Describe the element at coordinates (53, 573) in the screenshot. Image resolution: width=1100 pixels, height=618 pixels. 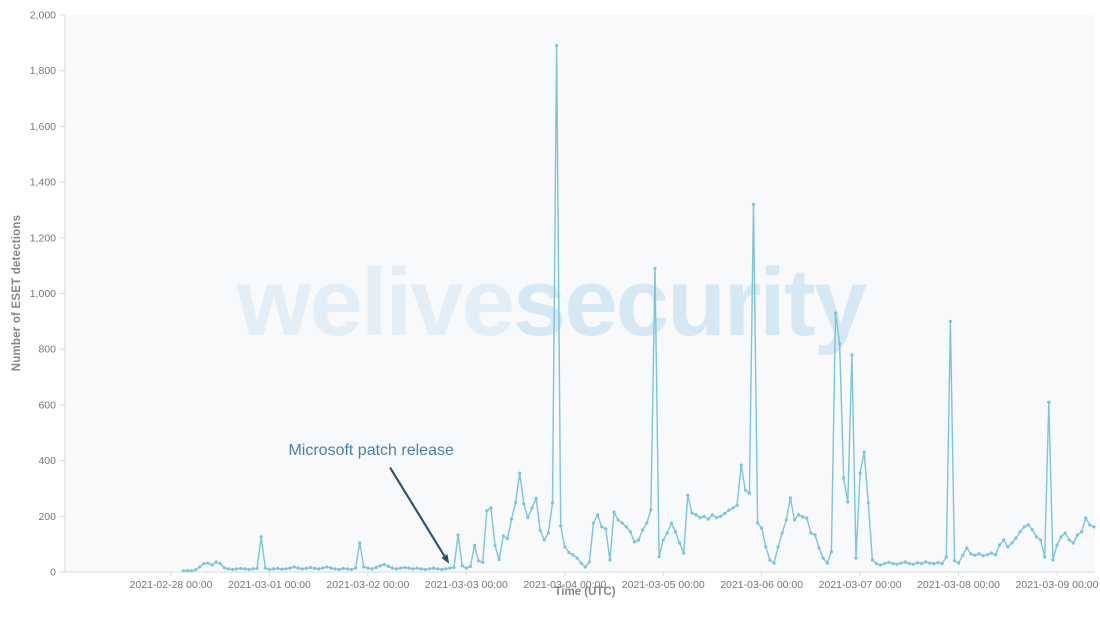
I see `y-tick-label: 0` at that location.